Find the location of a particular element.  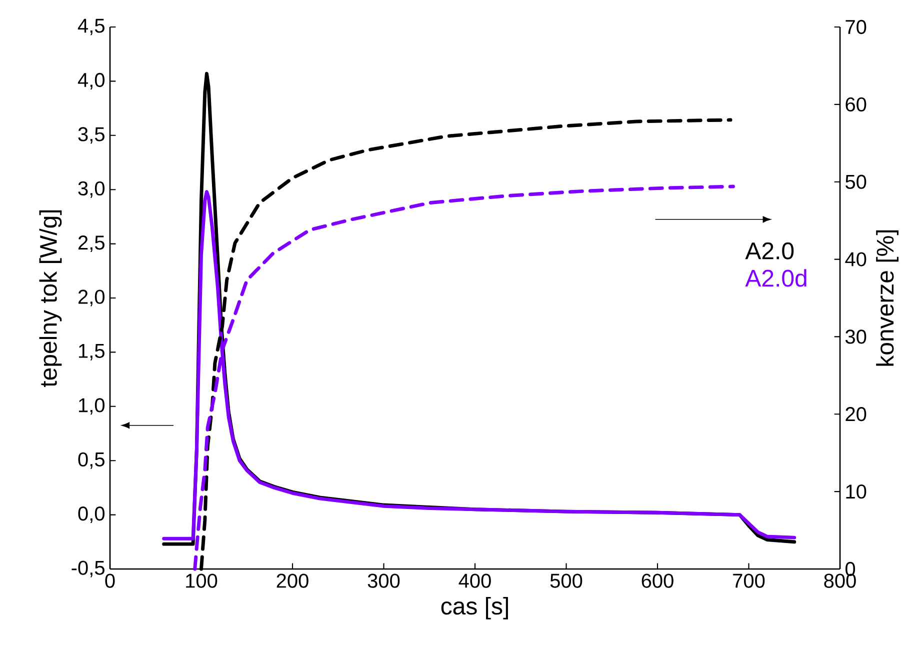

y-tick-label: 0,5 is located at coordinates (91, 460).